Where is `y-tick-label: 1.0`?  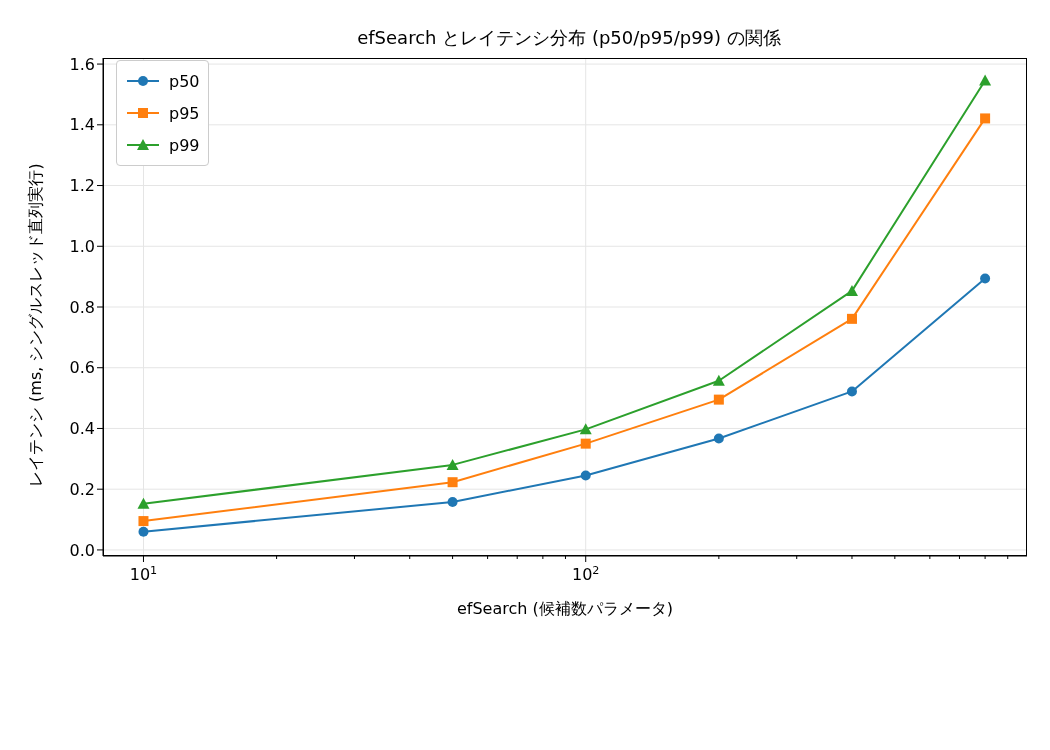
y-tick-label: 1.0 is located at coordinates (82, 246).